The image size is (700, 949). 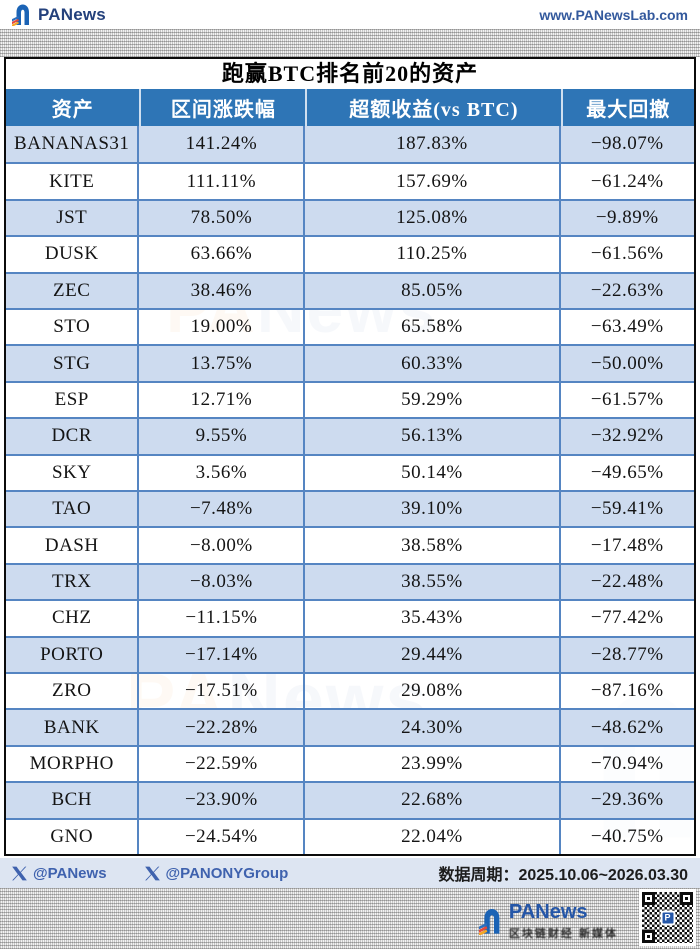 What do you see at coordinates (222, 254) in the screenshot?
I see `value-cell: 63.66%` at bounding box center [222, 254].